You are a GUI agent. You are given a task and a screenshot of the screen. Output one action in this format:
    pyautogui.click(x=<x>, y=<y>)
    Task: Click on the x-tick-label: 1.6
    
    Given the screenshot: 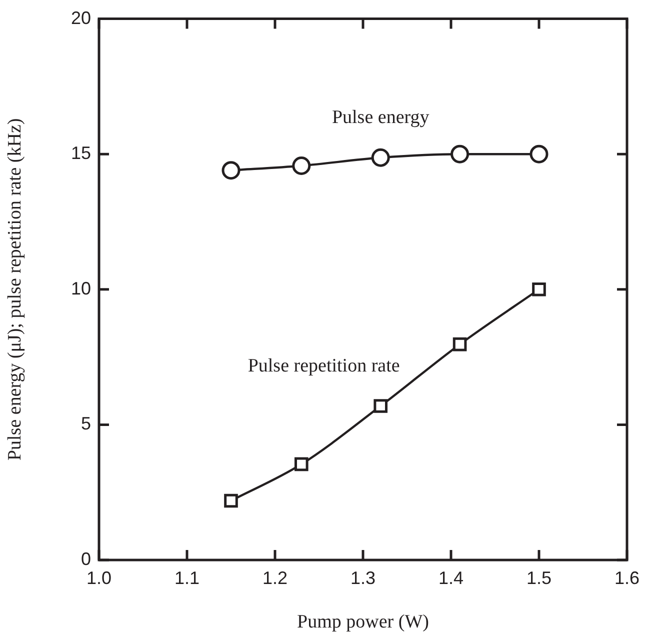 What is the action you would take?
    pyautogui.click(x=627, y=578)
    